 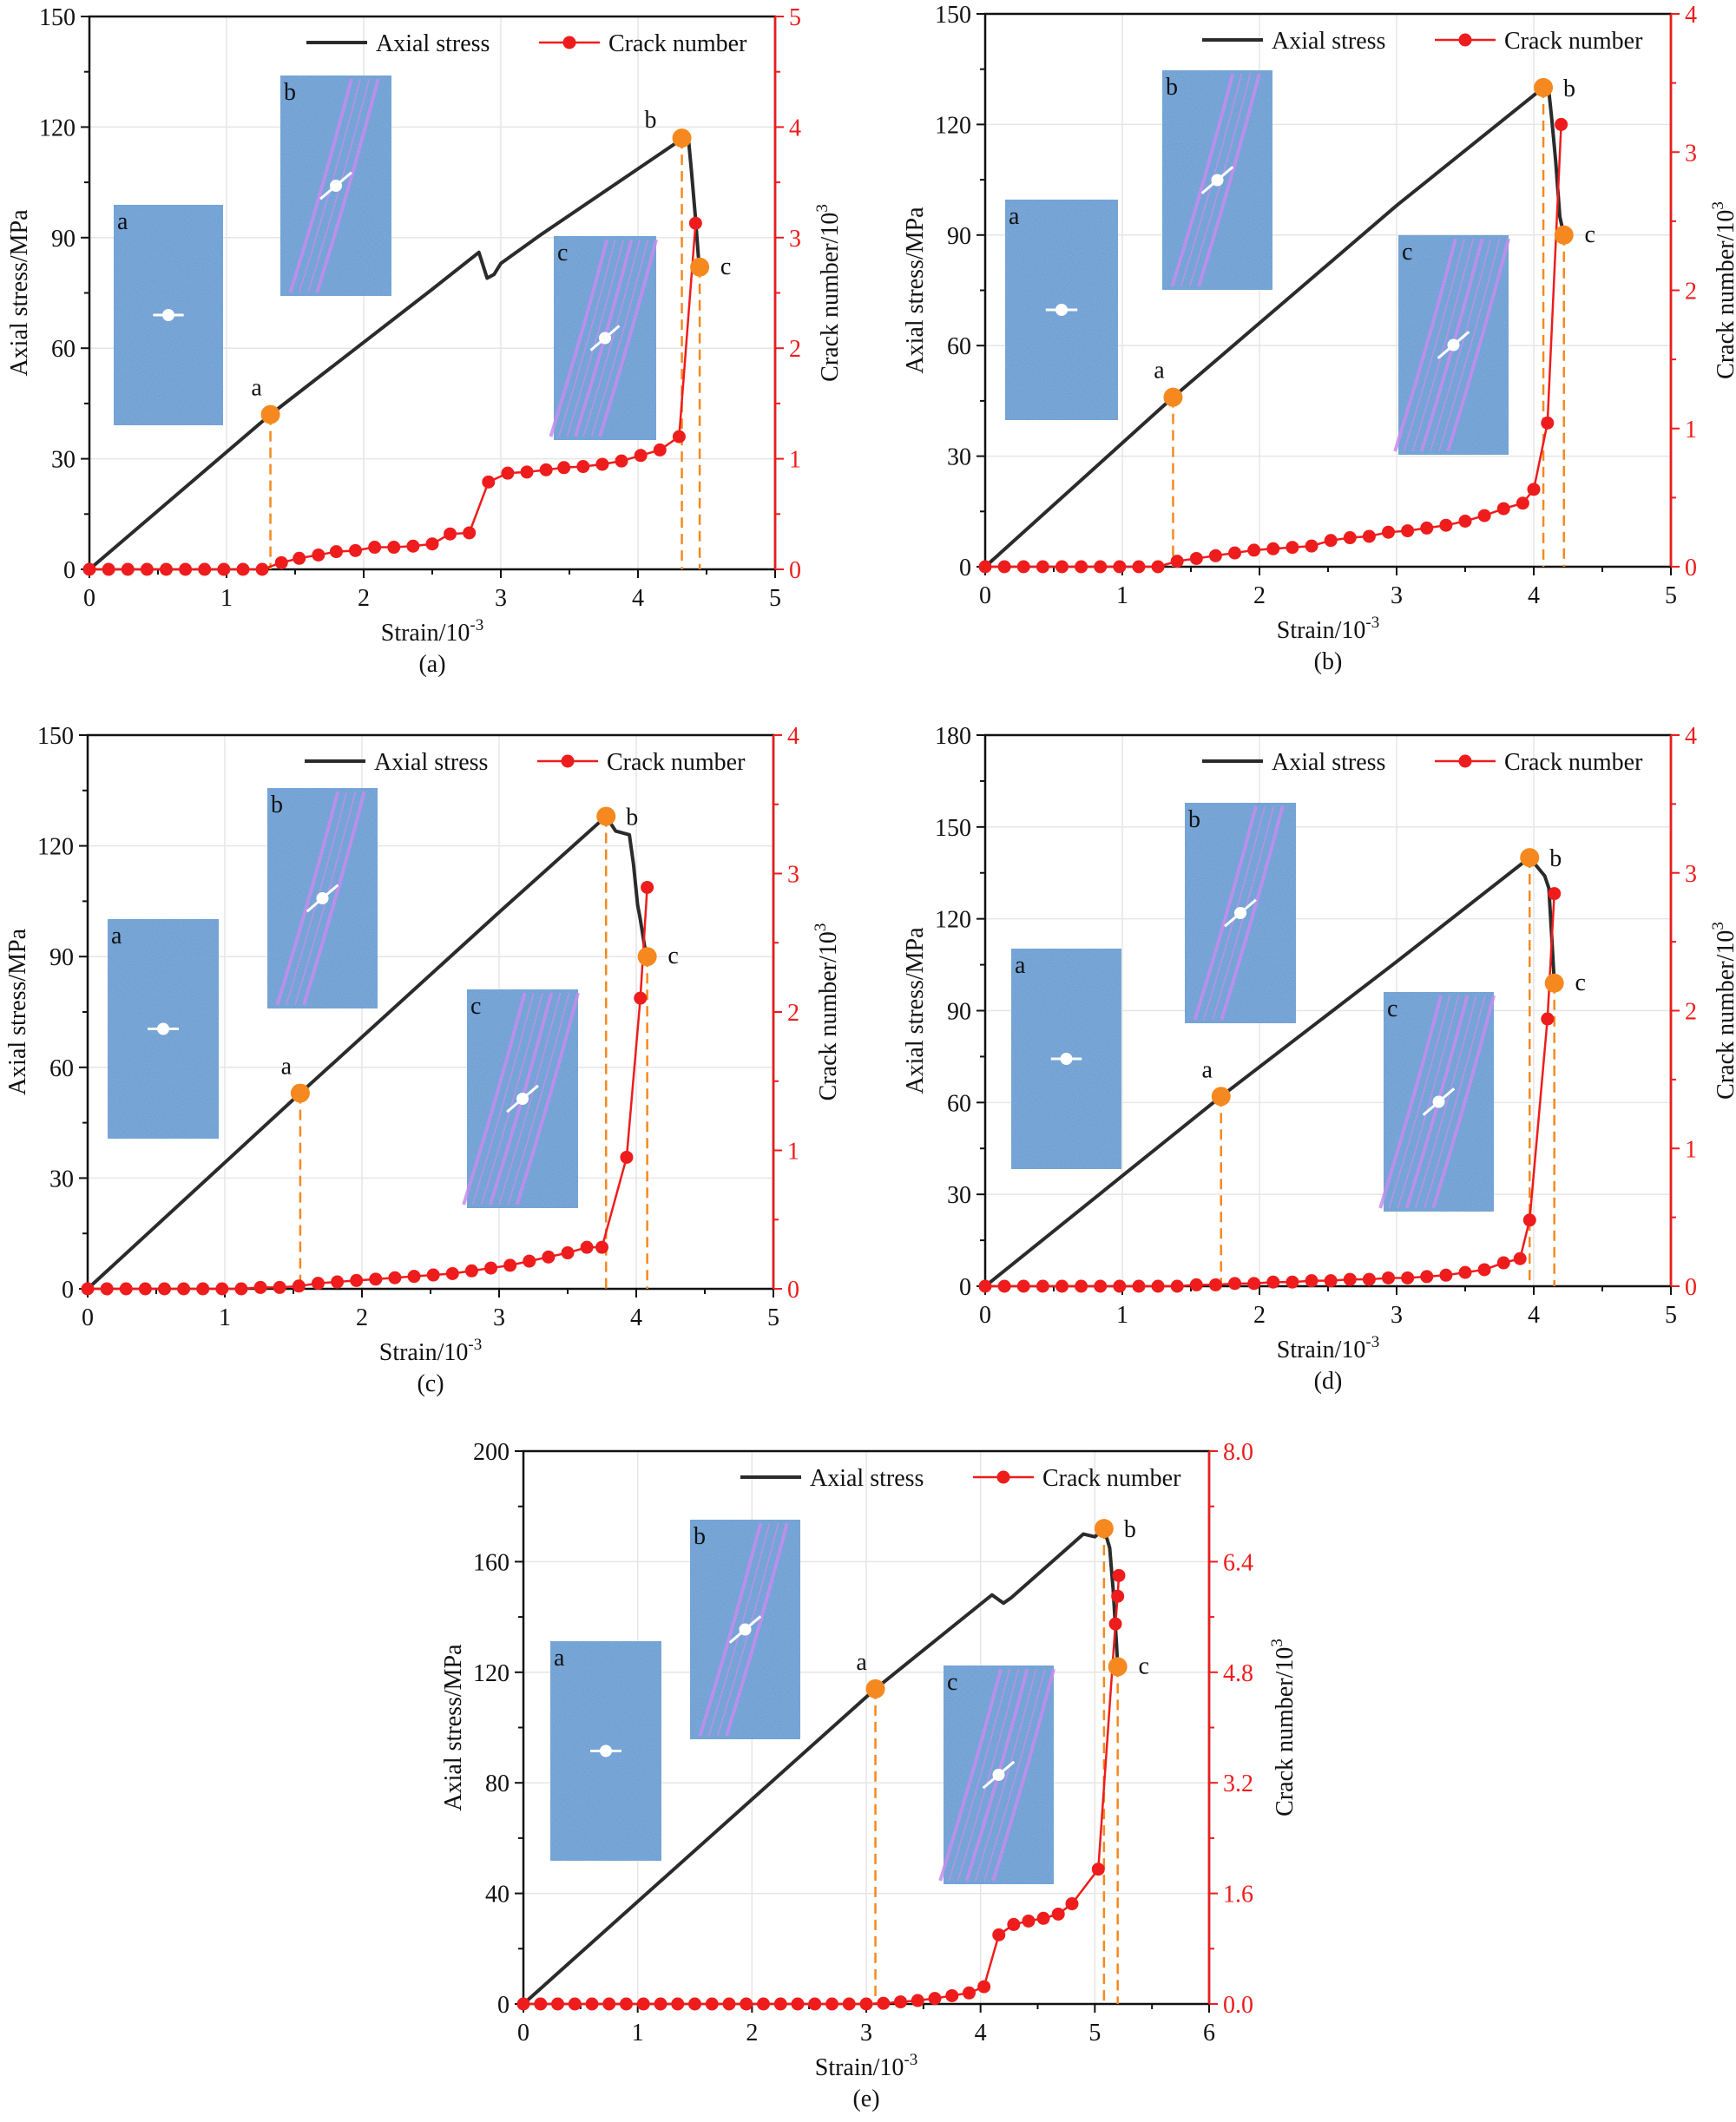 I want to click on y2-axis-label-base: Crack number/10, so click(x=1724, y=294).